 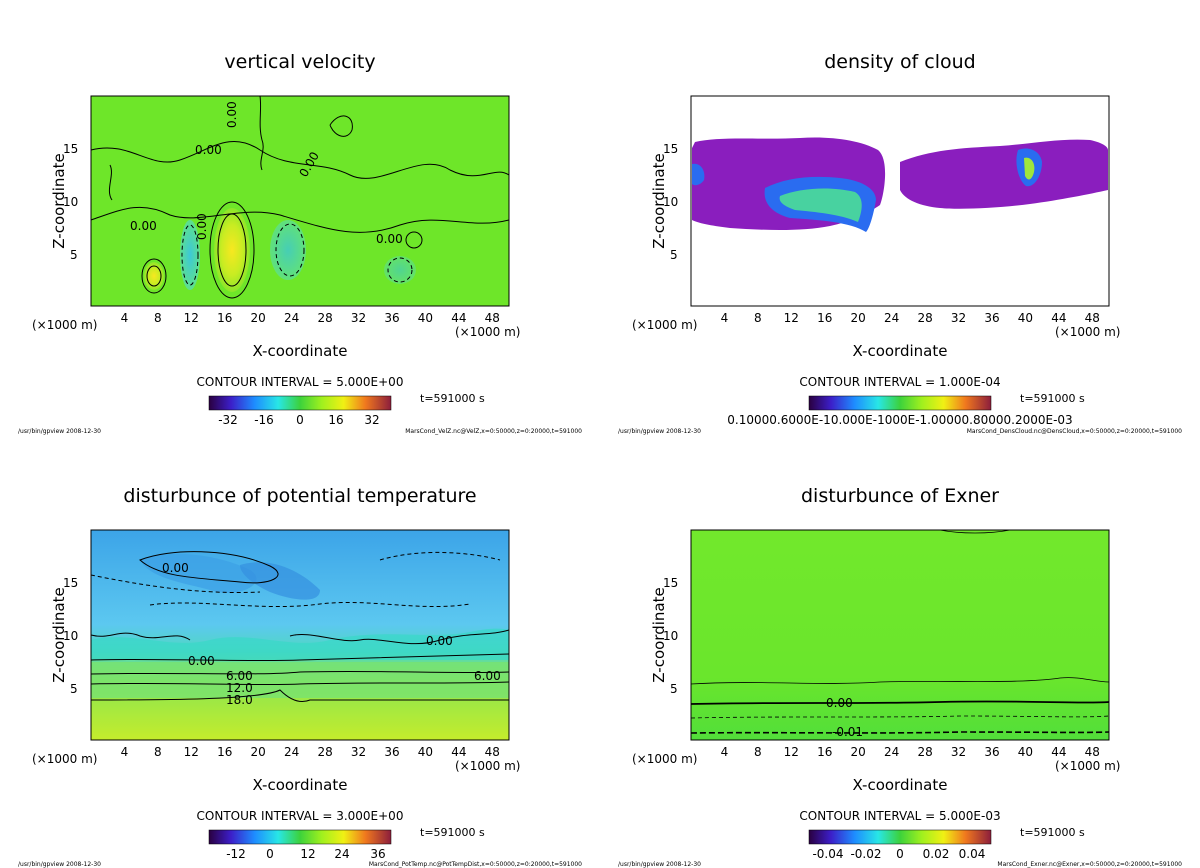 What do you see at coordinates (300, 680) in the screenshot?
I see `warm-band` at bounding box center [300, 680].